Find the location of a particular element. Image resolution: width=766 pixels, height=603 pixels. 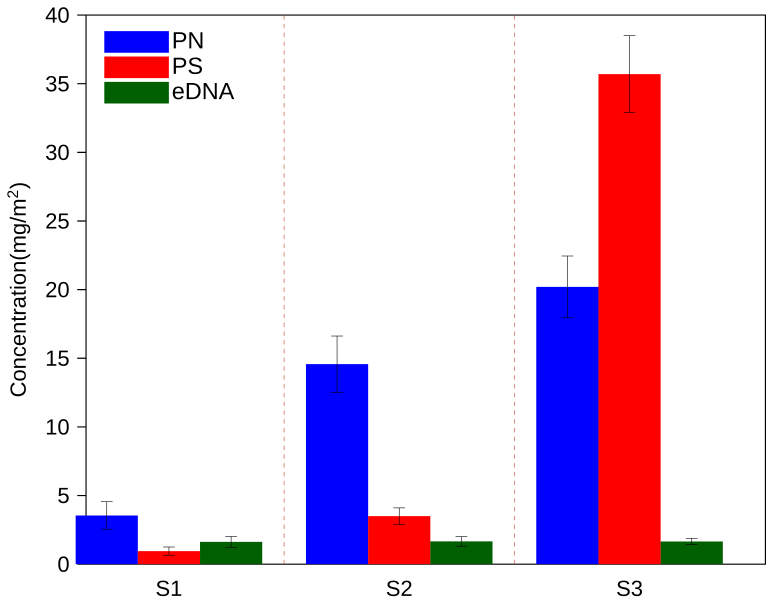

y-tick-label: 0 is located at coordinates (63, 564).